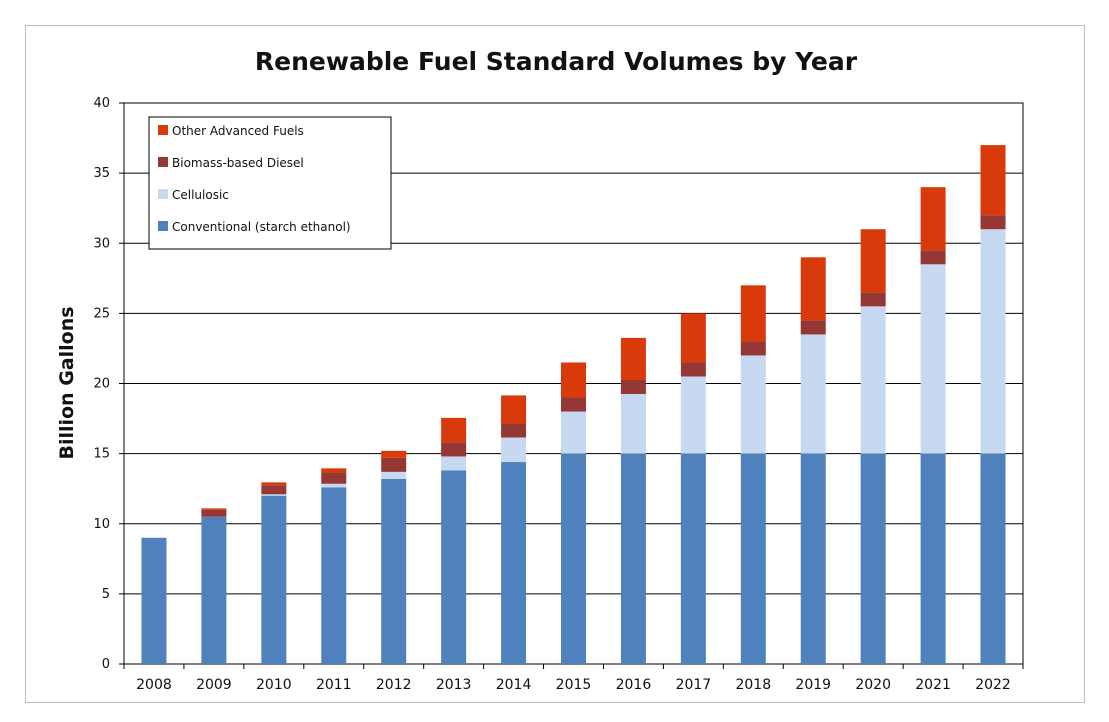 This screenshot has width=1109, height=722. Describe the element at coordinates (101, 384) in the screenshot. I see `y-tick-label: 20` at that location.